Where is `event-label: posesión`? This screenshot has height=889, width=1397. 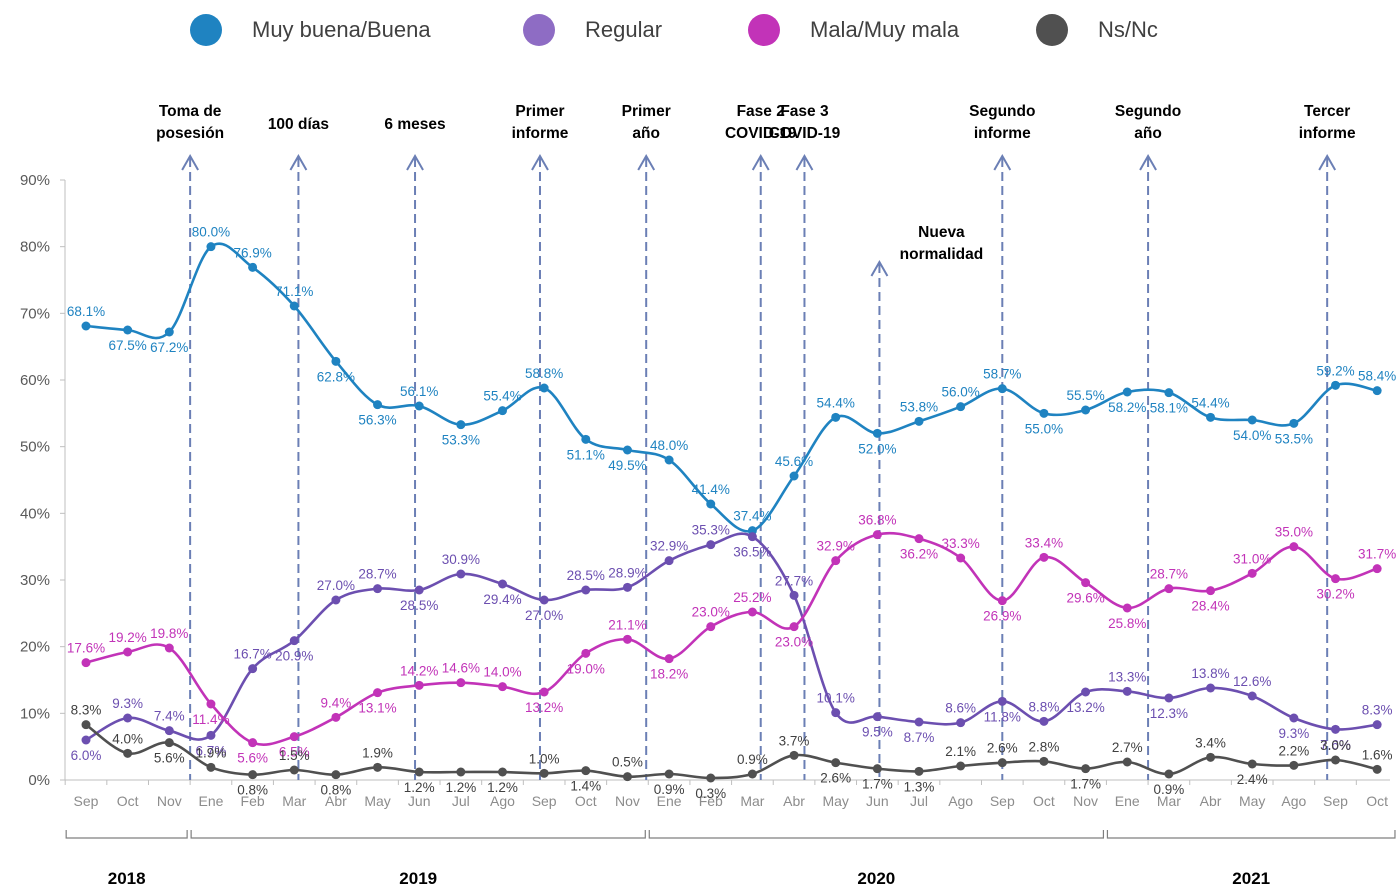 event-label: posesión is located at coordinates (190, 133).